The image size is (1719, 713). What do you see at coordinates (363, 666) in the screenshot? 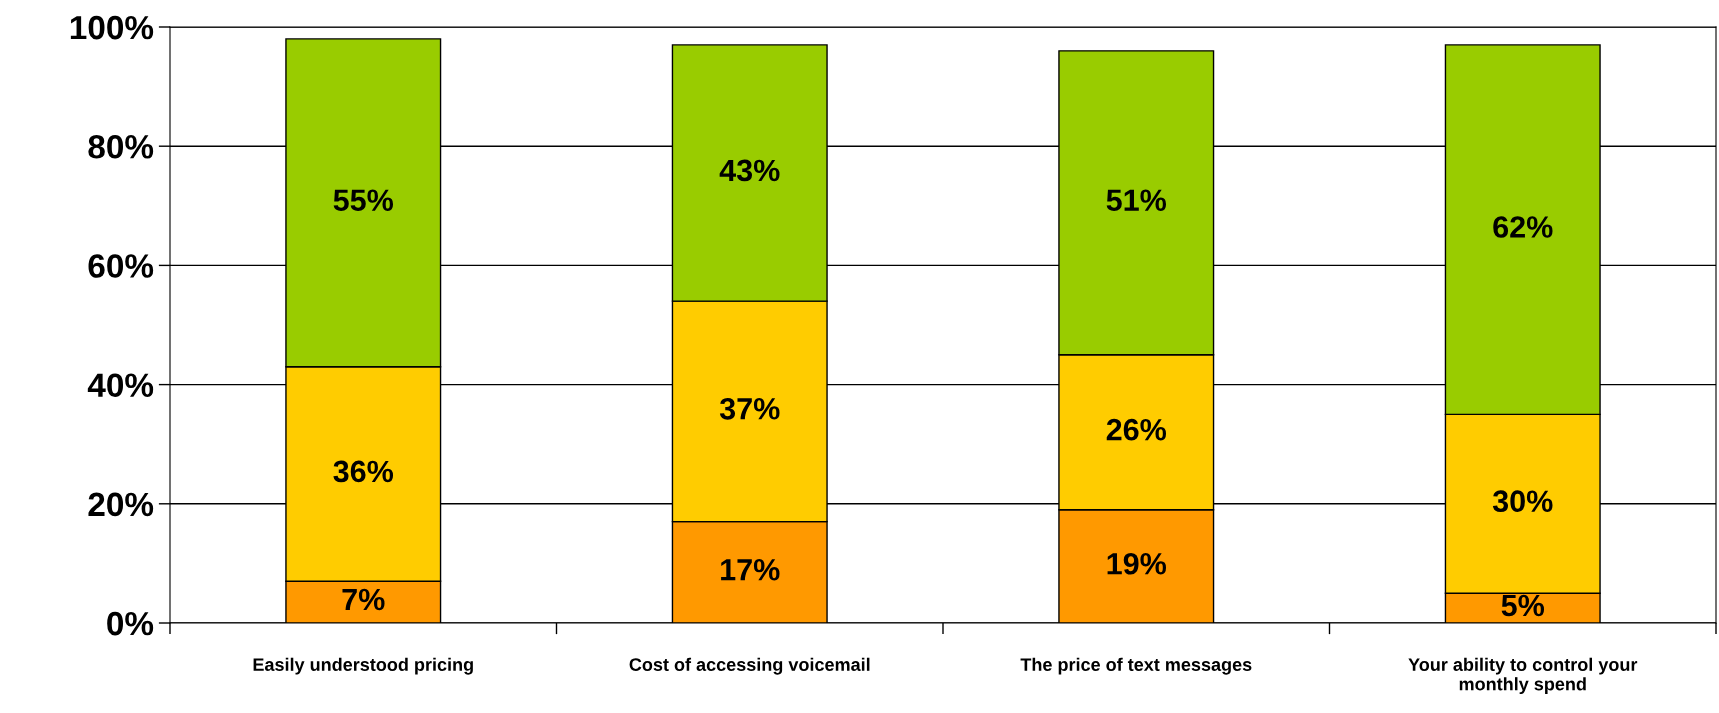
I see `x-tick-label: Easily understood pricing` at bounding box center [363, 666].